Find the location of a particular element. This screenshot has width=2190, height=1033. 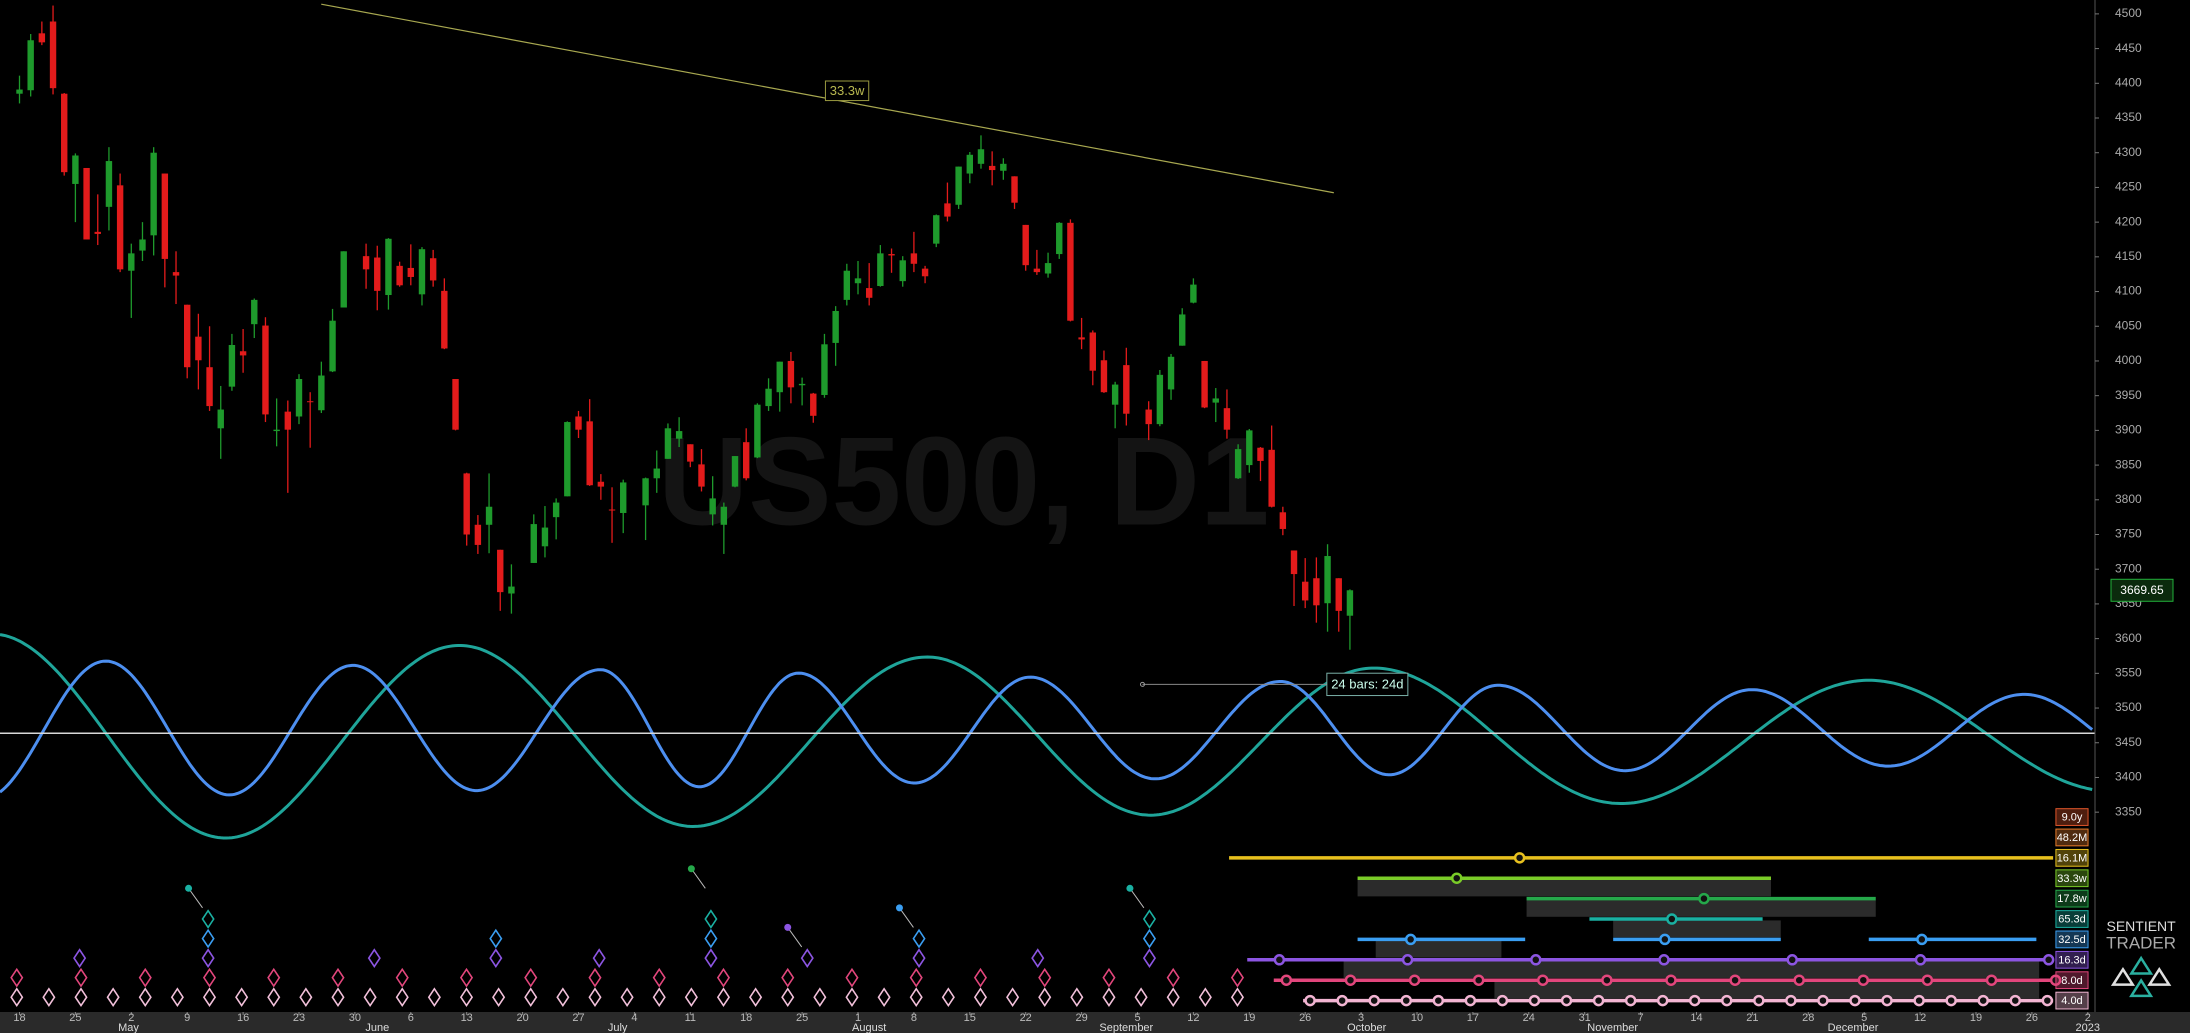

x-tick-label: 5 is located at coordinates (1137, 1018).